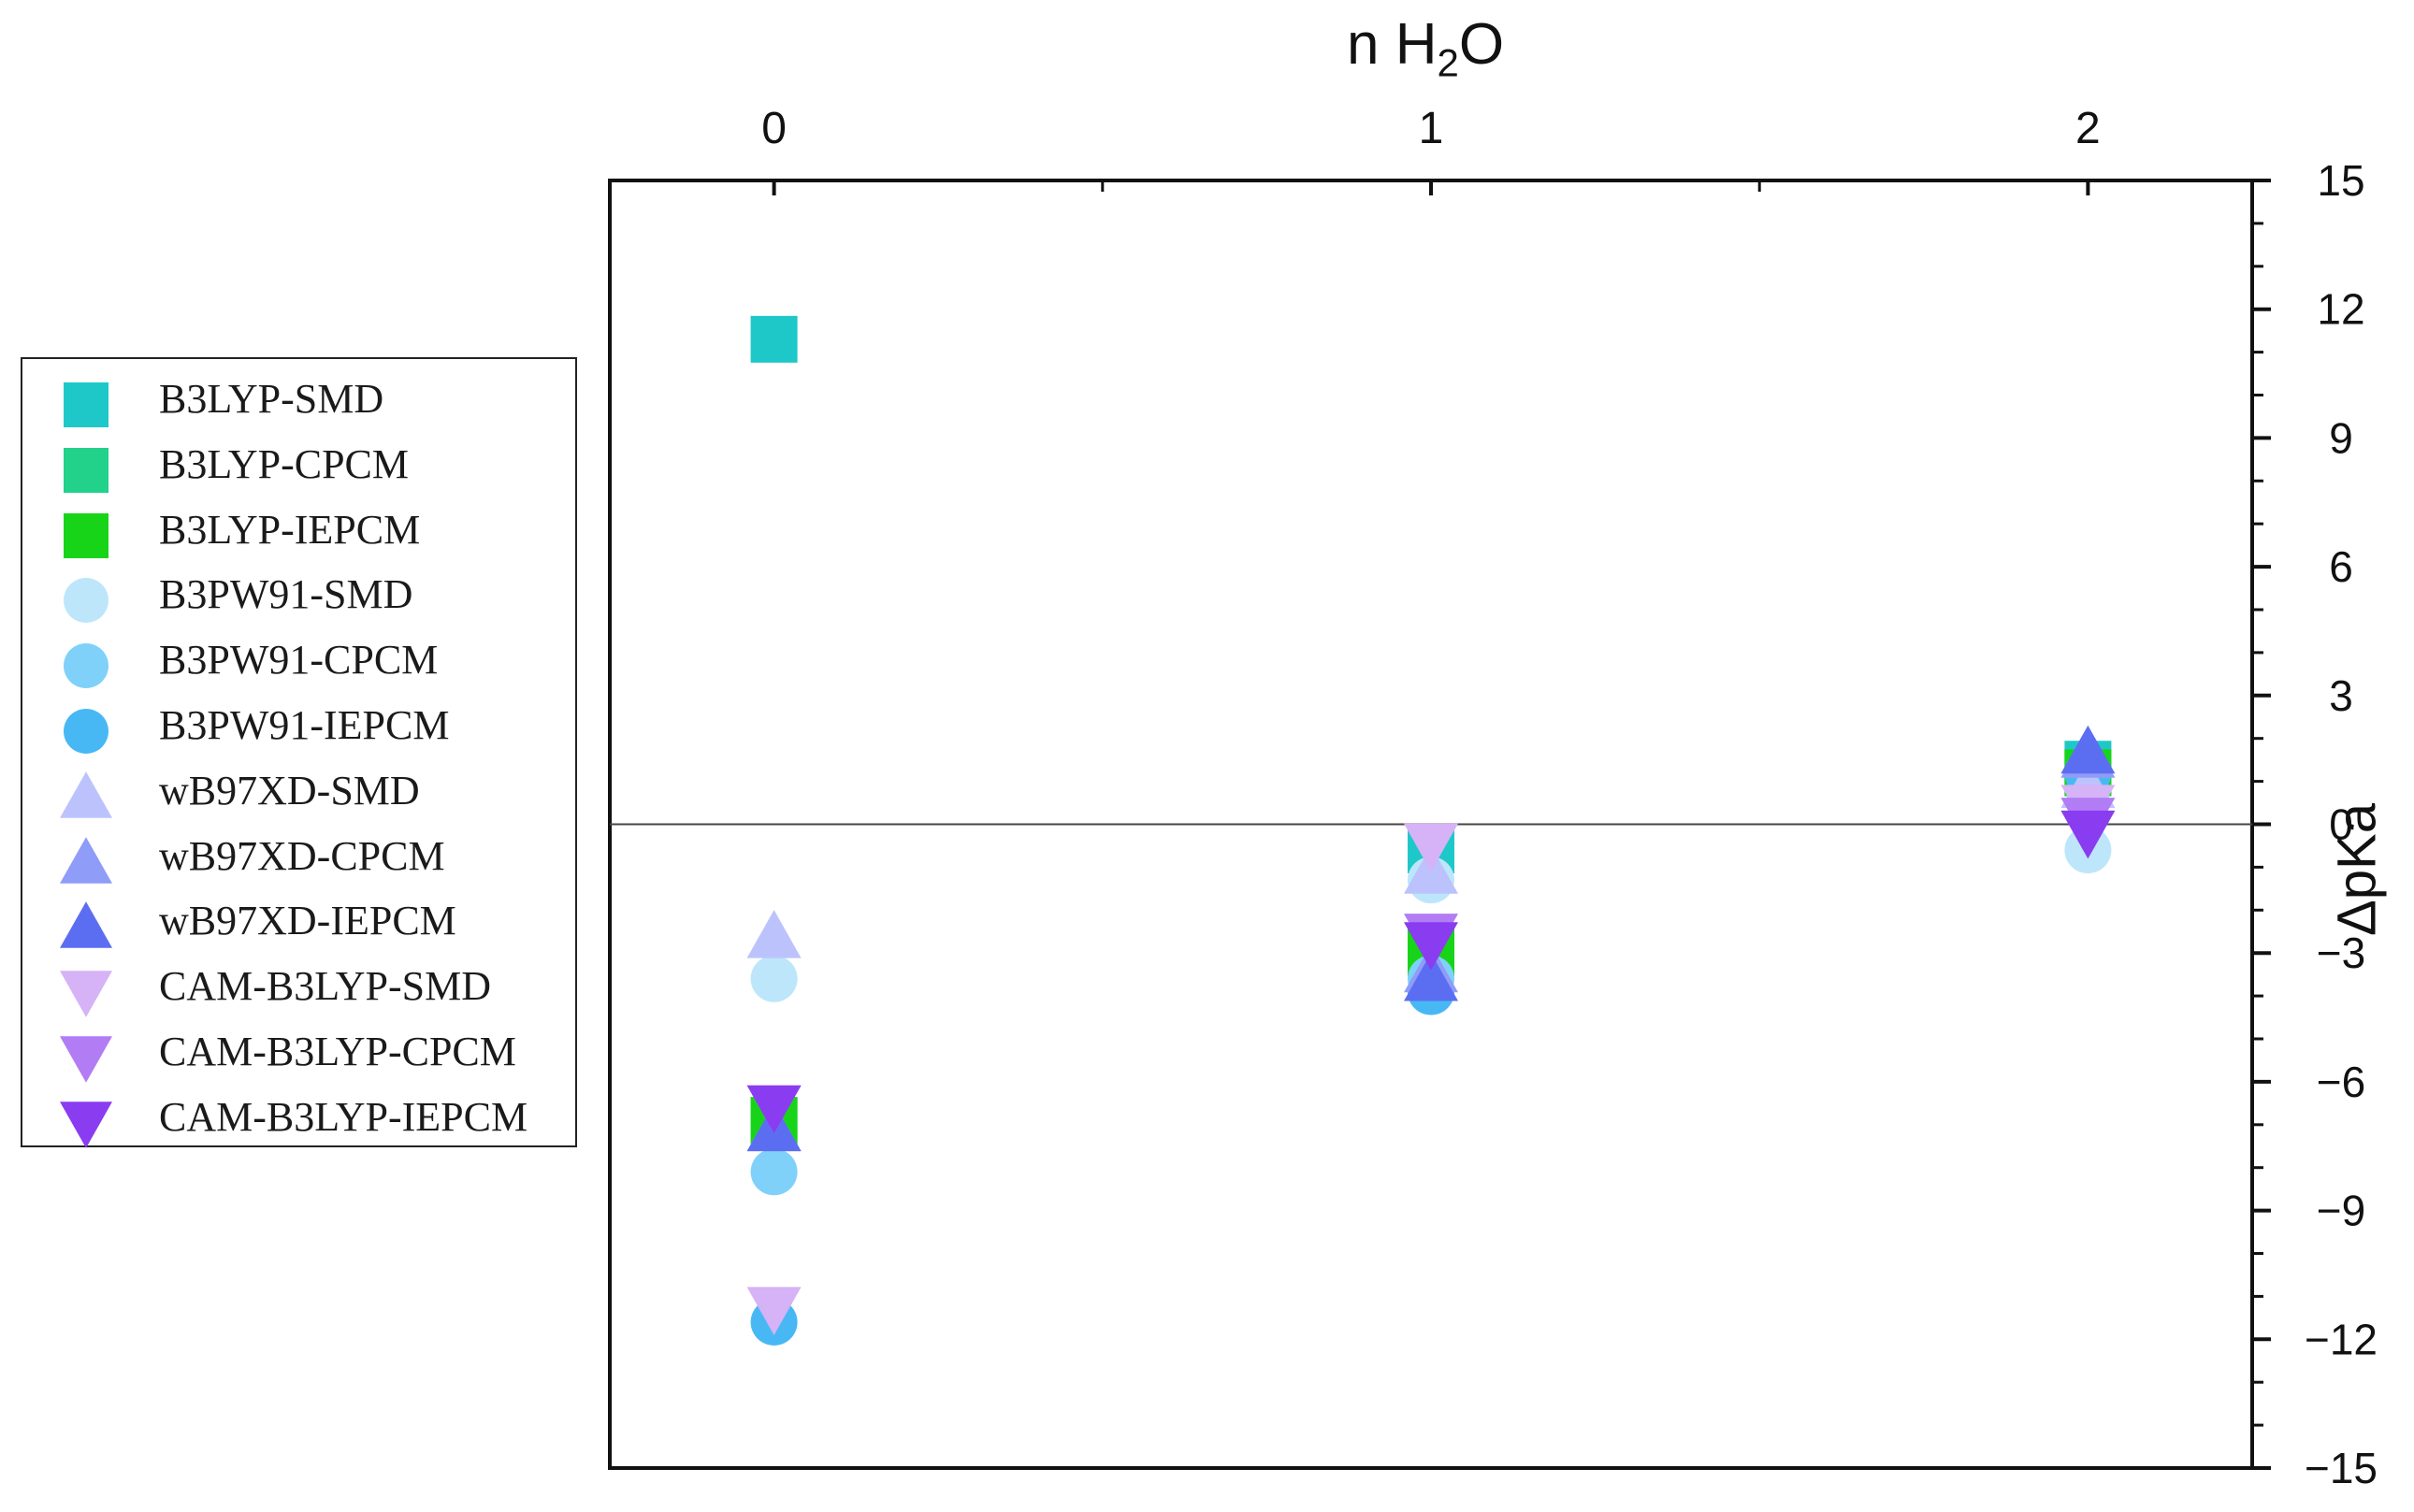  I want to click on legend-item: wB97XD-SMD, so click(298, 790).